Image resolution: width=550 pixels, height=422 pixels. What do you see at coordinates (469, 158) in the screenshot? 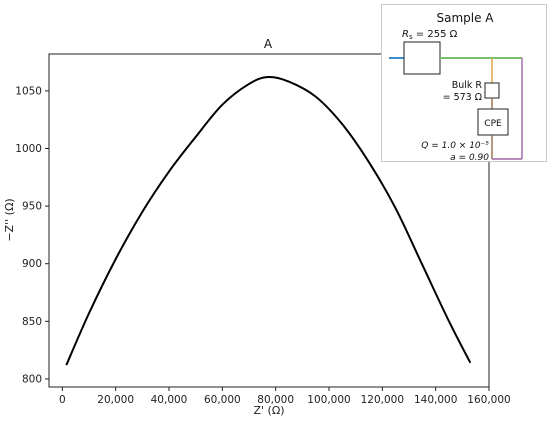
I see `cpe-a-label: a = 0.90` at bounding box center [469, 158].